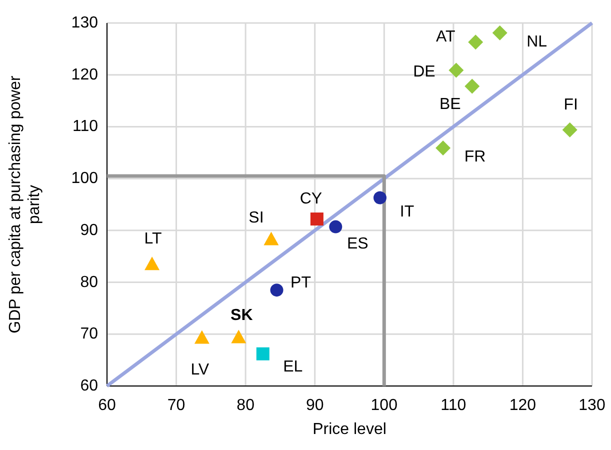 This screenshot has height=450, width=611. I want to click on annotation: DE, so click(424, 72).